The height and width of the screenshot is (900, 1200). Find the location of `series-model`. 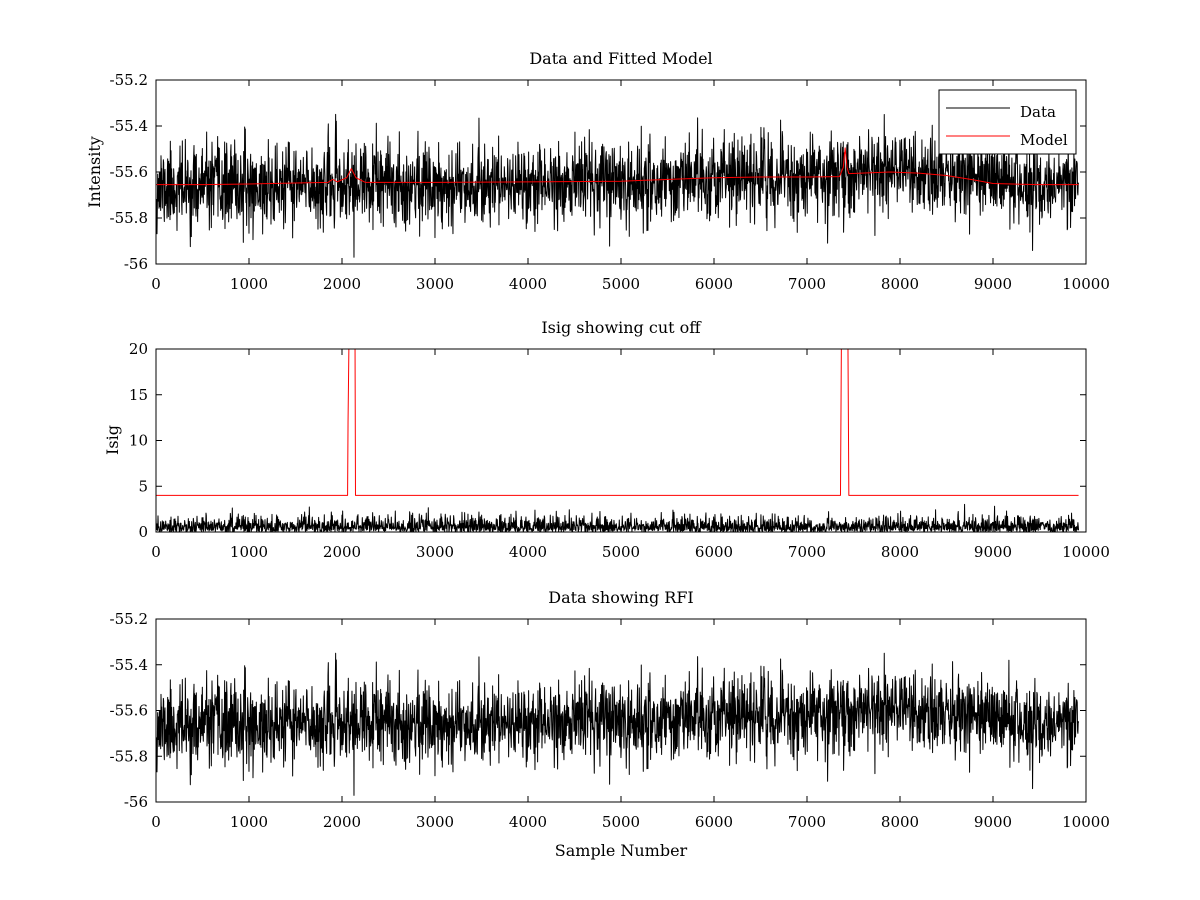

series-model is located at coordinates (617, 166).